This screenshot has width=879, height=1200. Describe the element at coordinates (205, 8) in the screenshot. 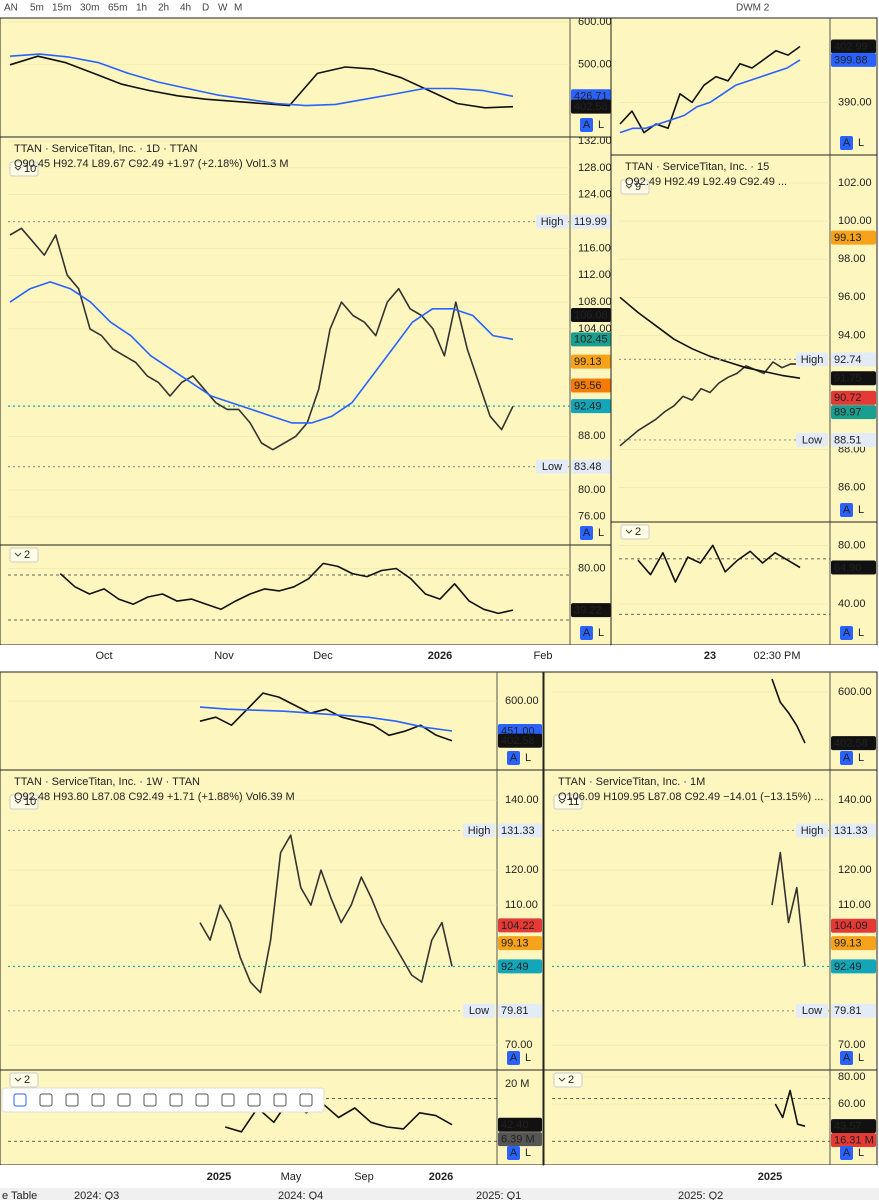

I see `interval-button: D` at that location.